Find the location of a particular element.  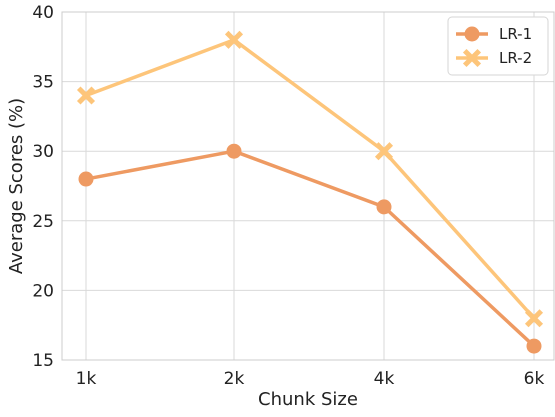

legend-marker-stroke-b is located at coordinates (472, 58).